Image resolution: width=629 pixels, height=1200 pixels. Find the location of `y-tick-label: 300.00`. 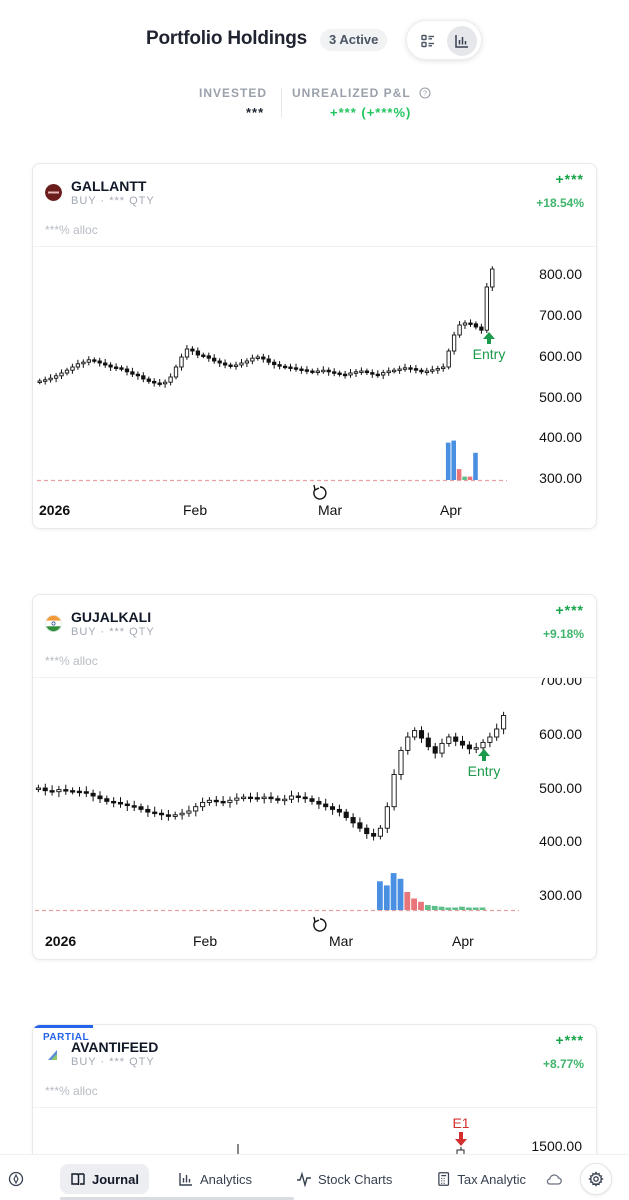

y-tick-label: 300.00 is located at coordinates (560, 478).